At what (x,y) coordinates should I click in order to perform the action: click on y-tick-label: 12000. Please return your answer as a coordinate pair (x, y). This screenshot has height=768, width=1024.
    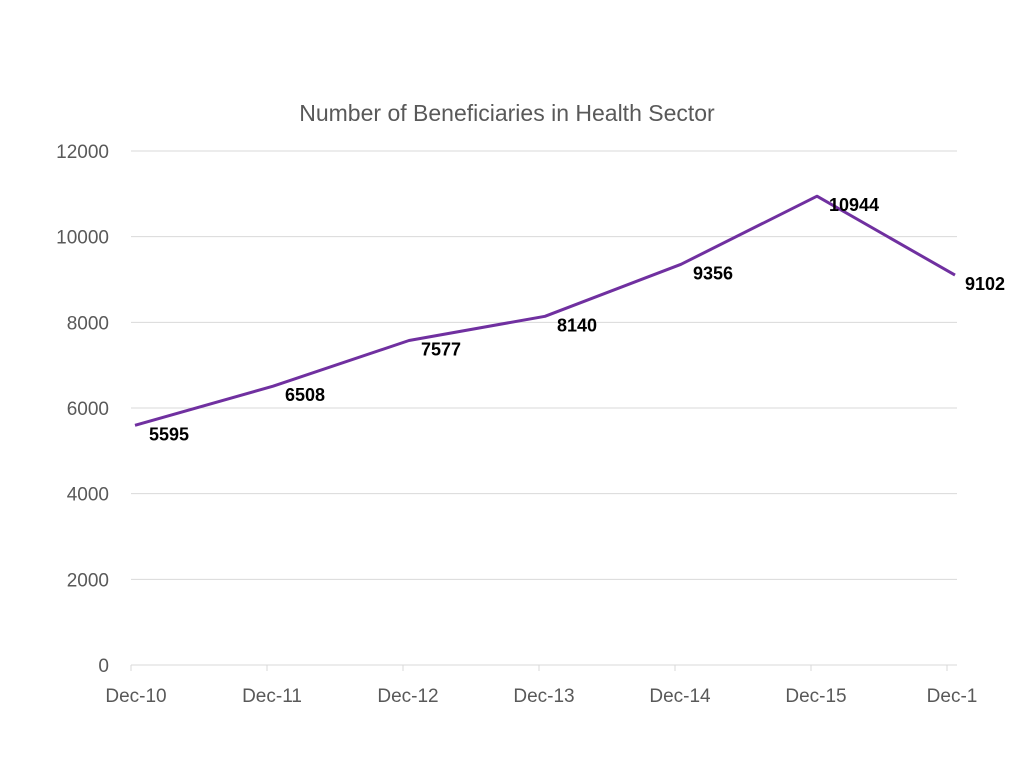
    Looking at the image, I should click on (82, 152).